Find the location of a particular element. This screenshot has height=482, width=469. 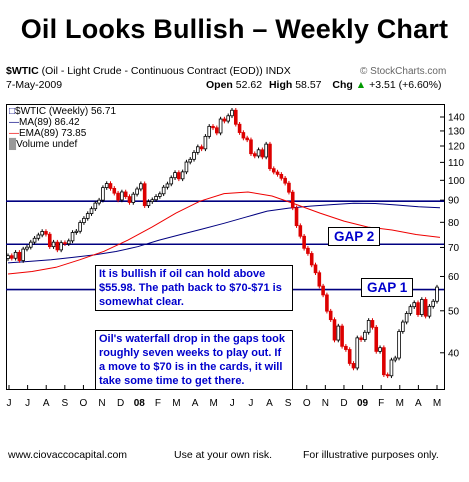

legend-volume: Volume undef is located at coordinates (47, 144).